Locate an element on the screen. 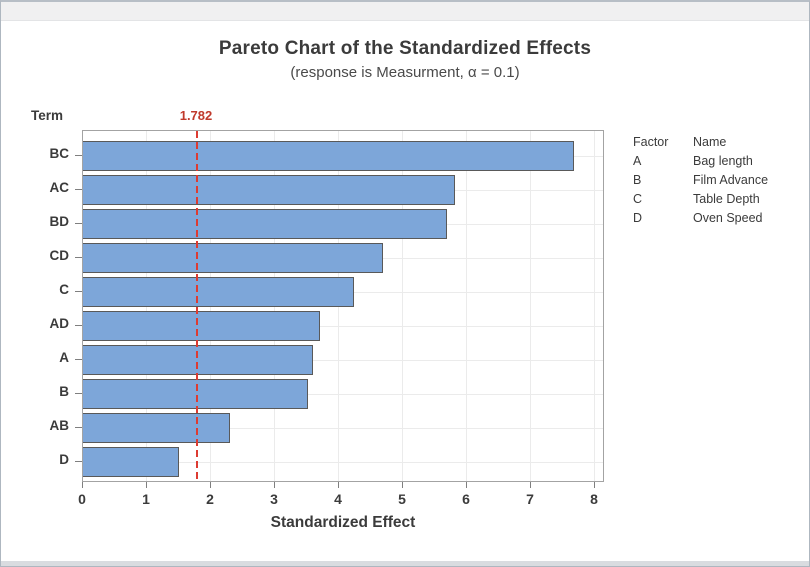 The width and height of the screenshot is (810, 567). x-tick-label-2: 2 is located at coordinates (210, 499).